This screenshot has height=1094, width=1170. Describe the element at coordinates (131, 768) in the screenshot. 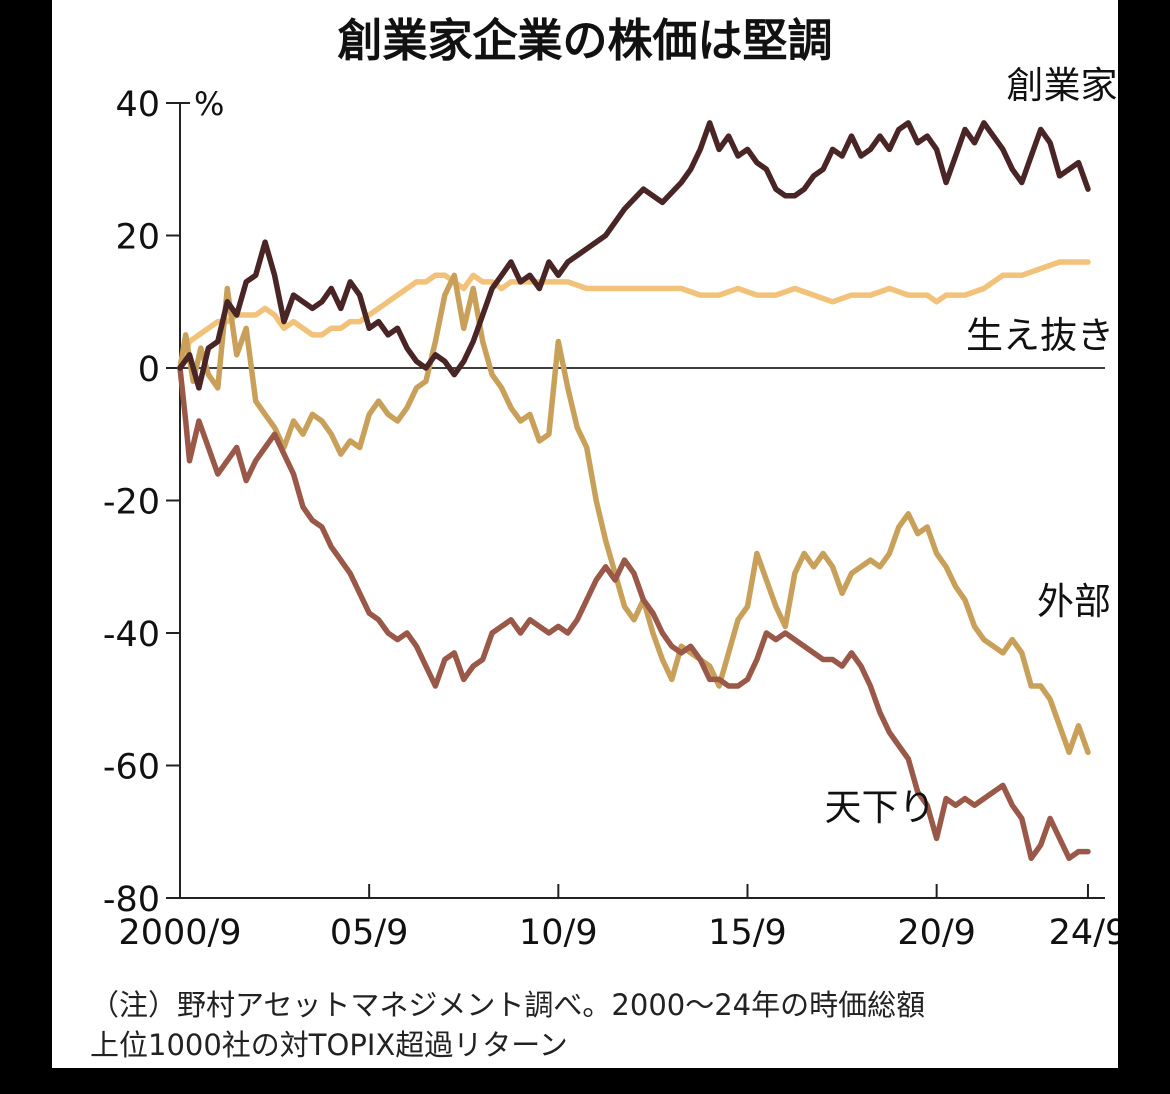

I see `y-tick-label: -60` at that location.